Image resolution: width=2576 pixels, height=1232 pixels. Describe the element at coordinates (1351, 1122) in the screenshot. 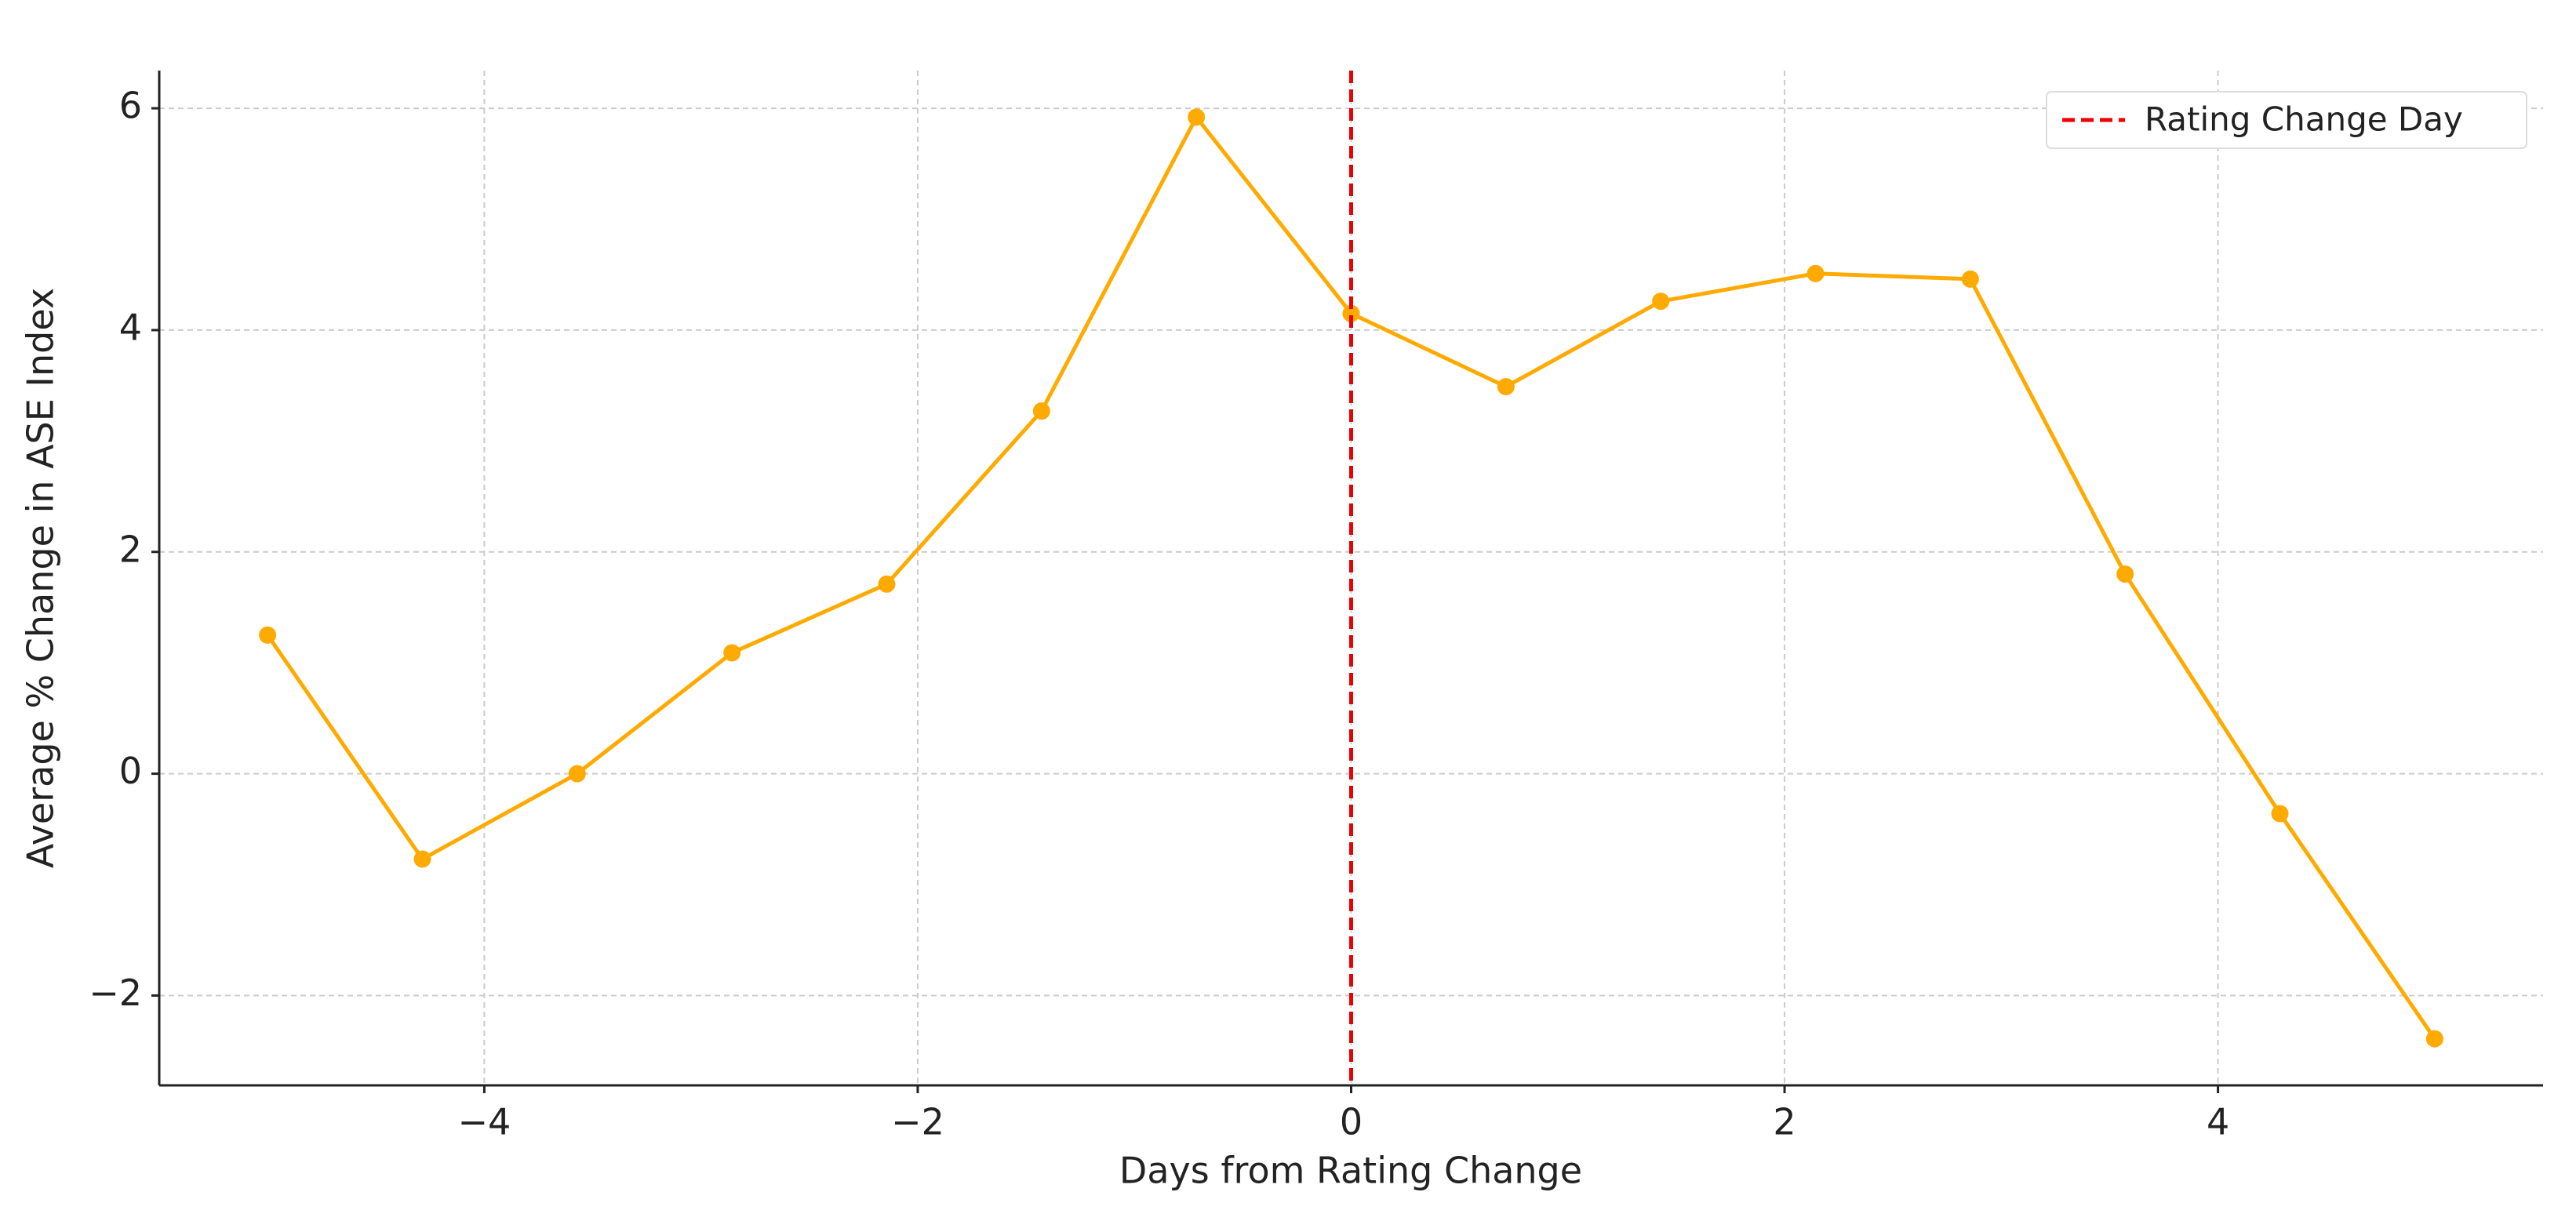

I see `x-tick-label: 0` at that location.